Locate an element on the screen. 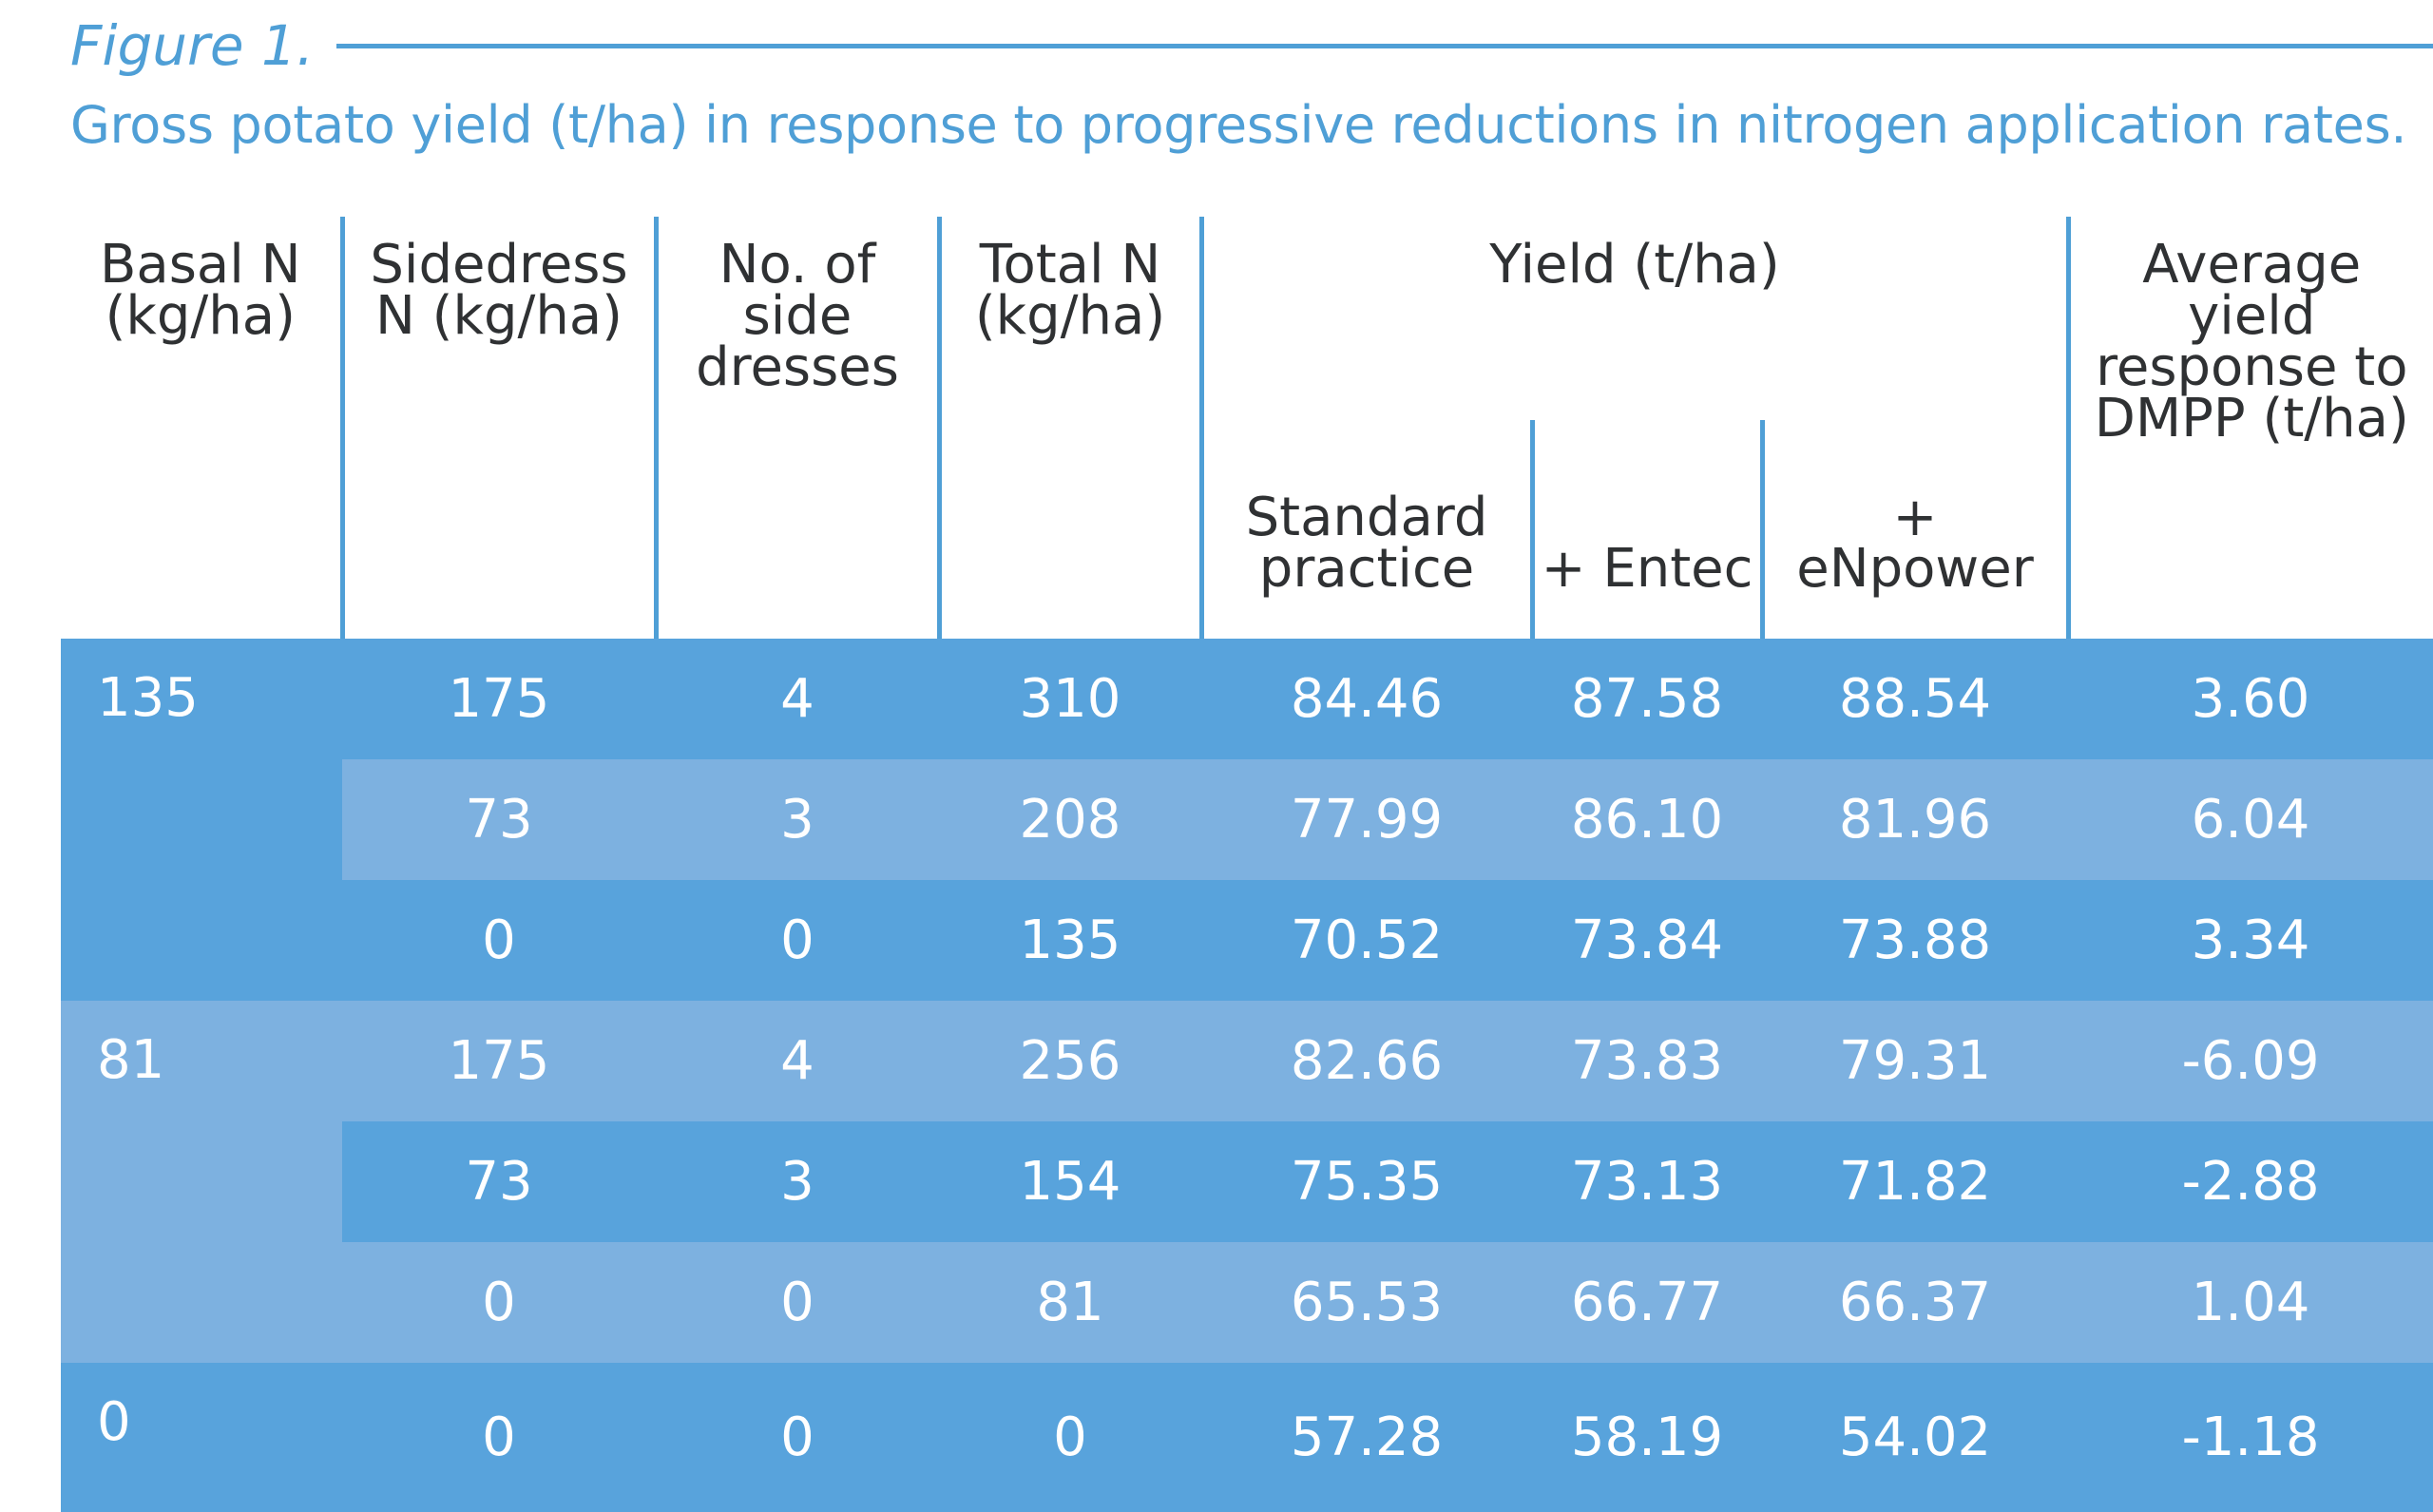 The width and height of the screenshot is (2433, 1512). enpower-cell: 66.37 is located at coordinates (1915, 1302).